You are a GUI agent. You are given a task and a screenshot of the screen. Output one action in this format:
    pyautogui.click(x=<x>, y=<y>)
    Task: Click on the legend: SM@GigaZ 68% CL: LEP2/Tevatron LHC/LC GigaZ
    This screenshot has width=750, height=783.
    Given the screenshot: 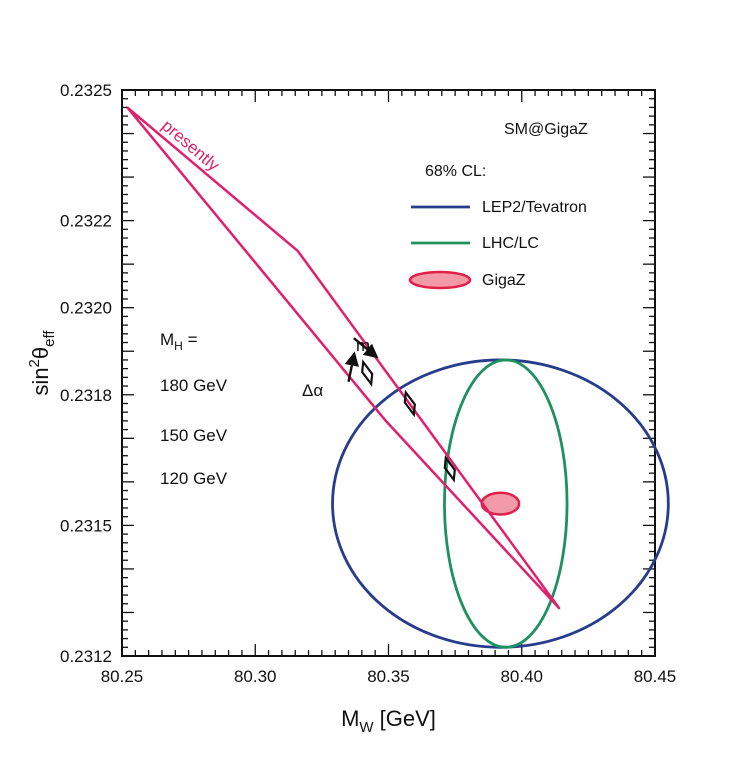 What is the action you would take?
    pyautogui.click(x=498, y=205)
    